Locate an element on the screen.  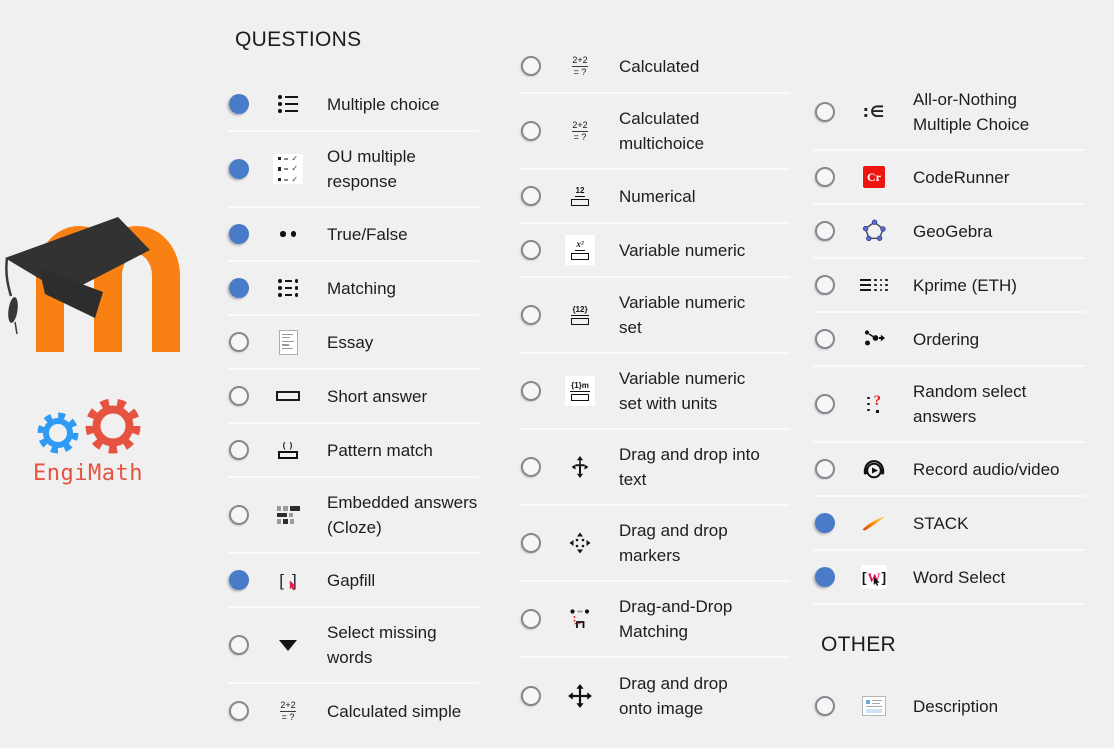
question-type-drag-and-drop-markers: Drag and drop markers is located at coordinates (654, 544).